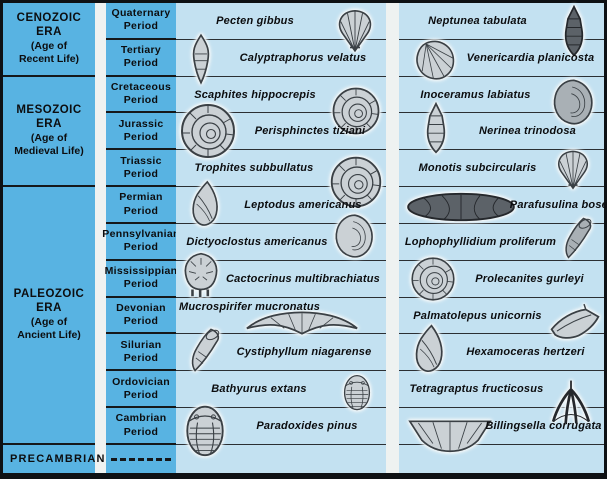 This screenshot has width=607, height=479. I want to click on period-name: Ordovician, so click(141, 381).